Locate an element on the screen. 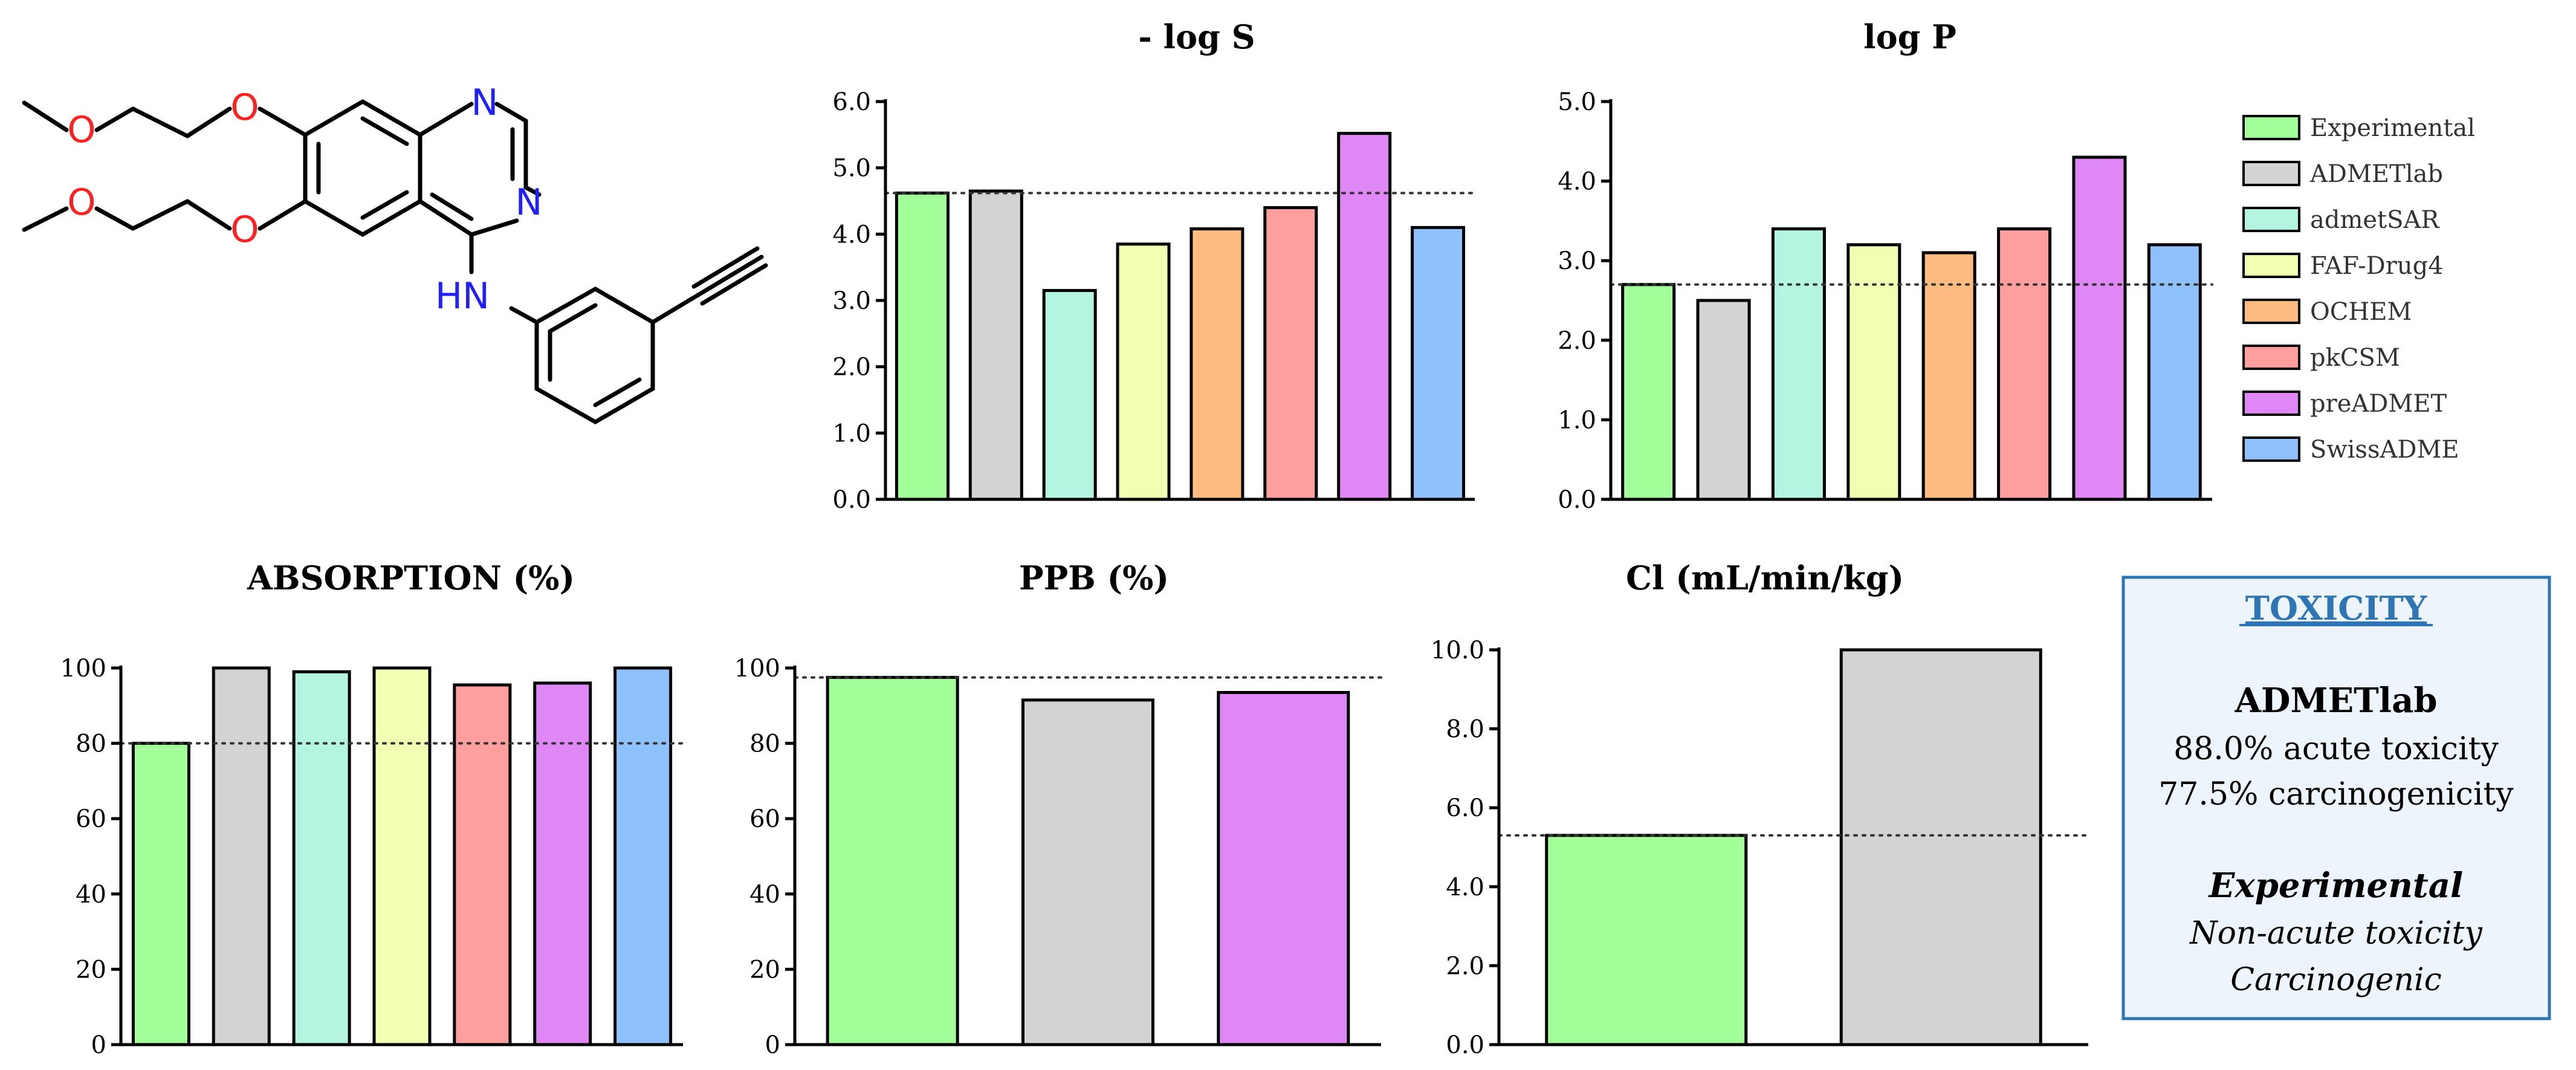 Image resolution: width=2576 pixels, height=1070 pixels. legend-item: SwissADME is located at coordinates (2350, 450).